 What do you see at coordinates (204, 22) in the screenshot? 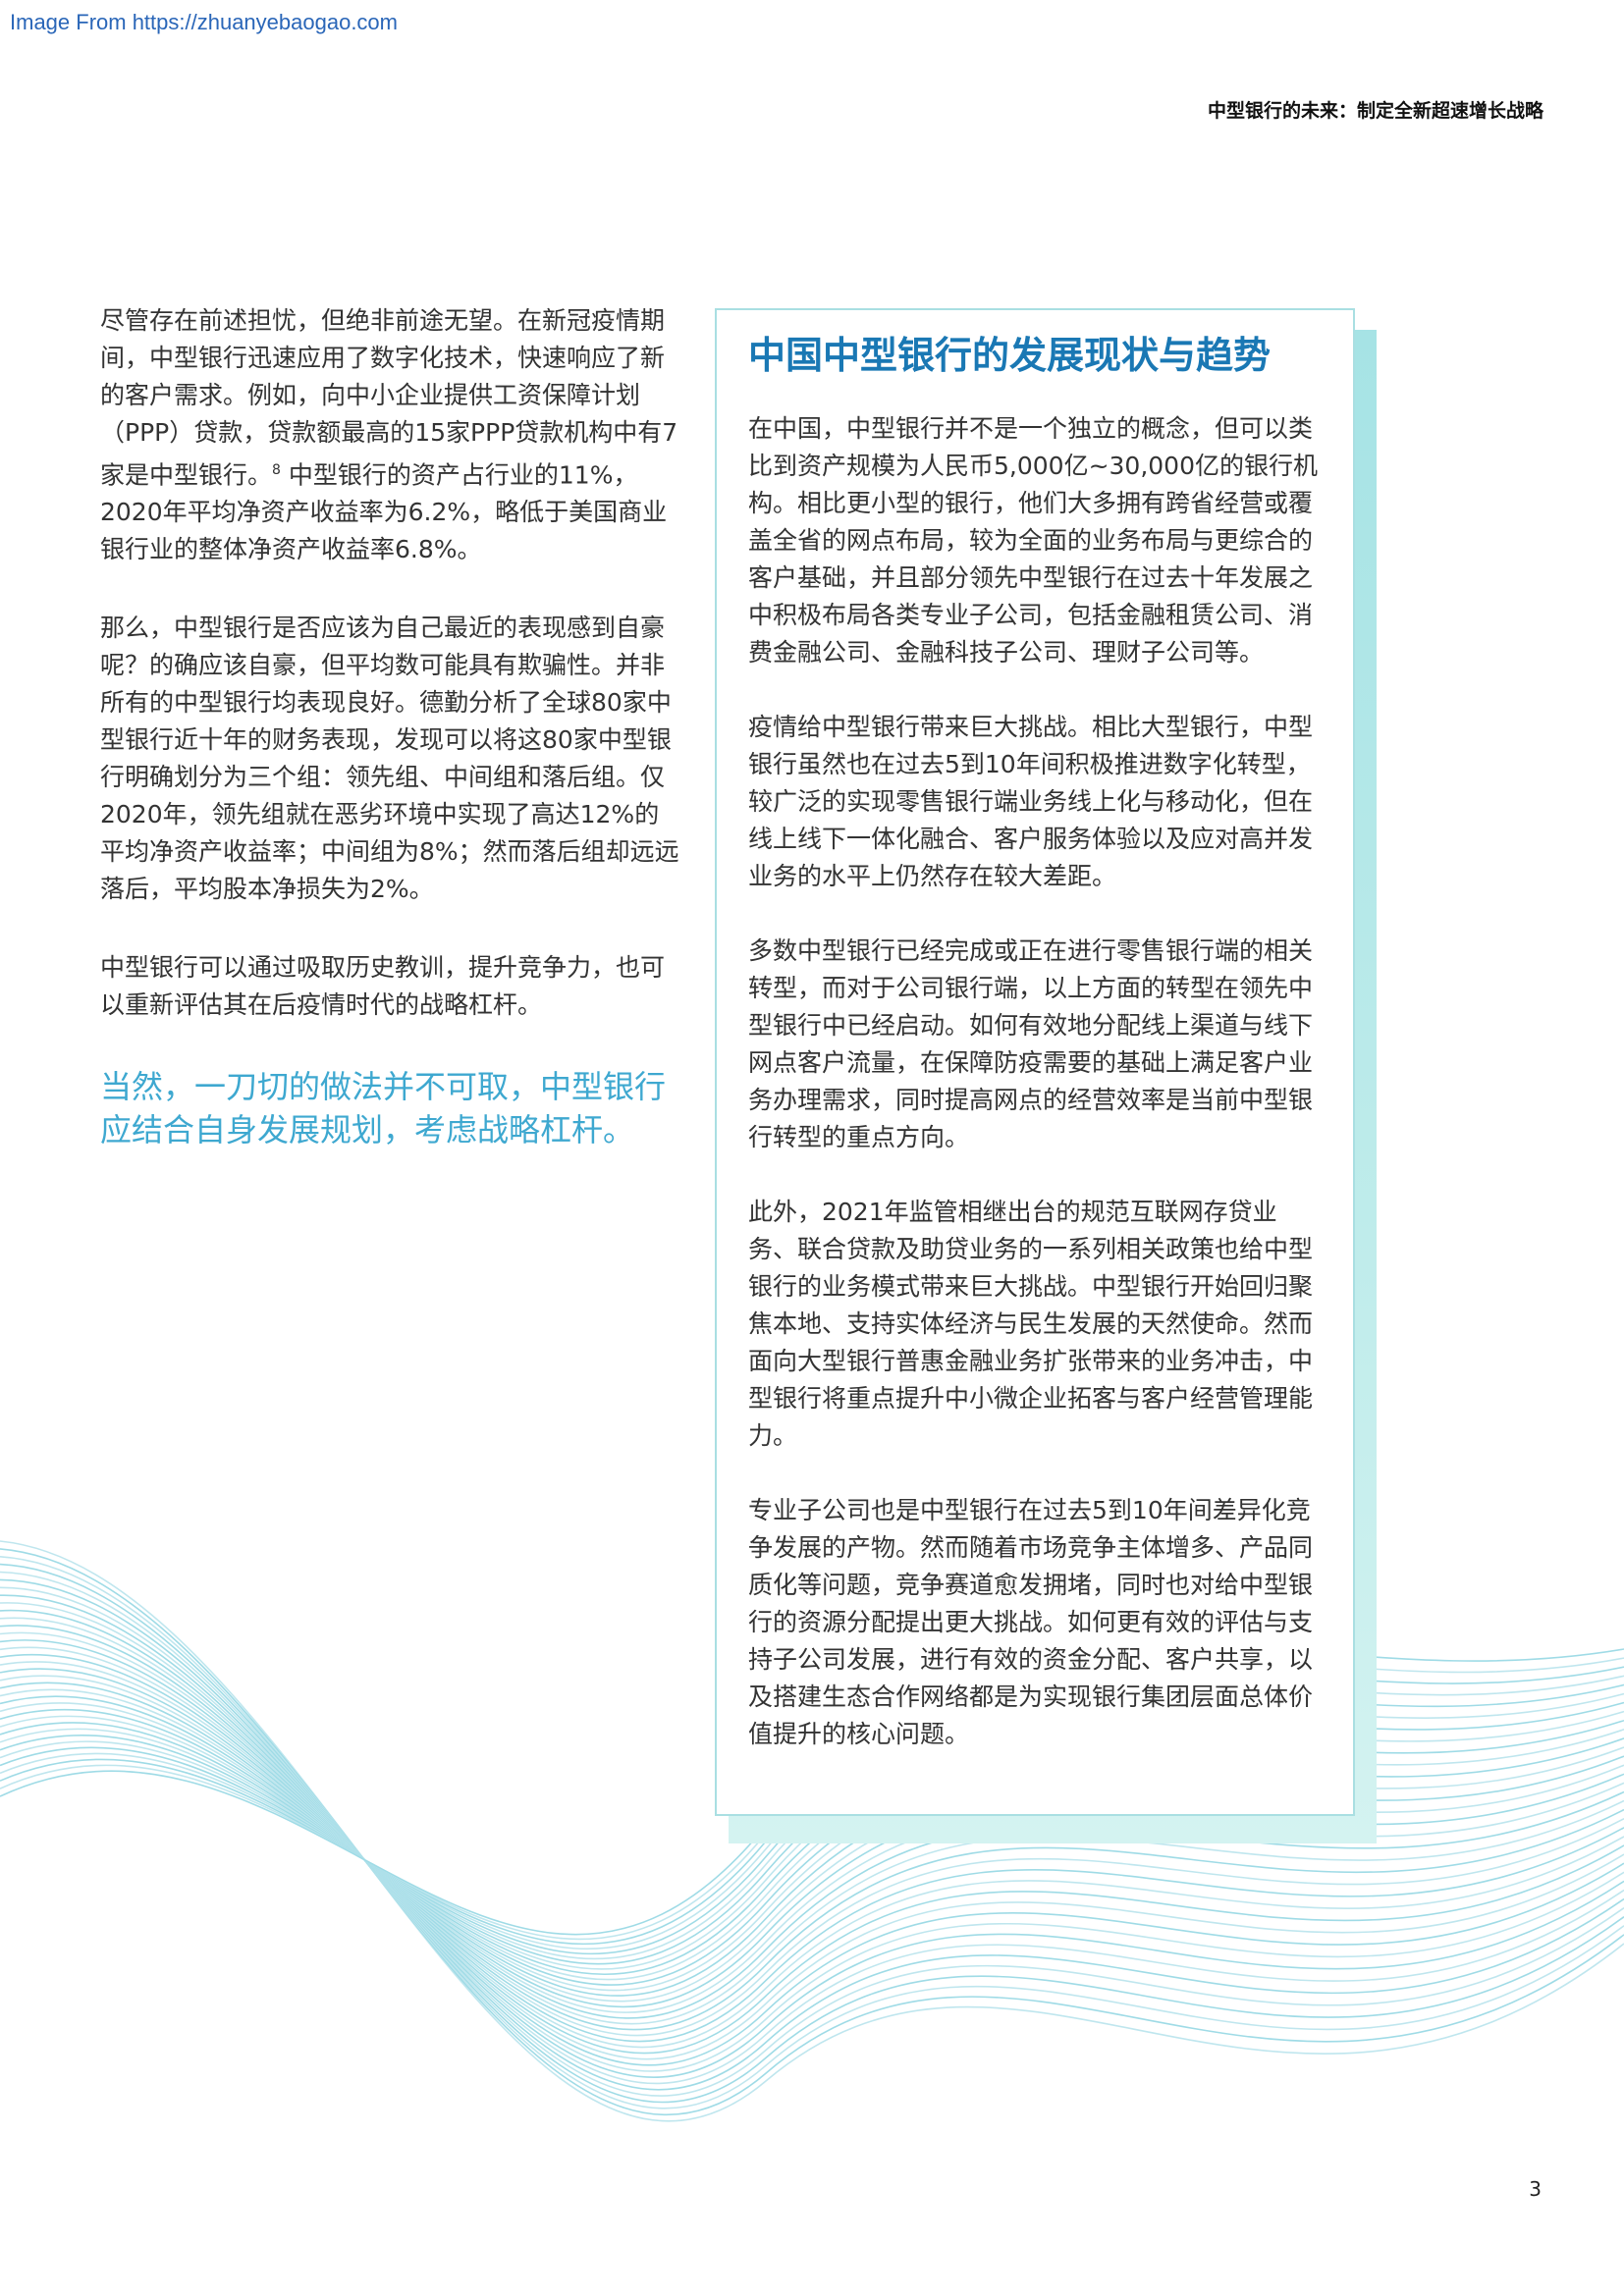
I see `source-watermark: Image From https://zhuanyebaogao.com` at bounding box center [204, 22].